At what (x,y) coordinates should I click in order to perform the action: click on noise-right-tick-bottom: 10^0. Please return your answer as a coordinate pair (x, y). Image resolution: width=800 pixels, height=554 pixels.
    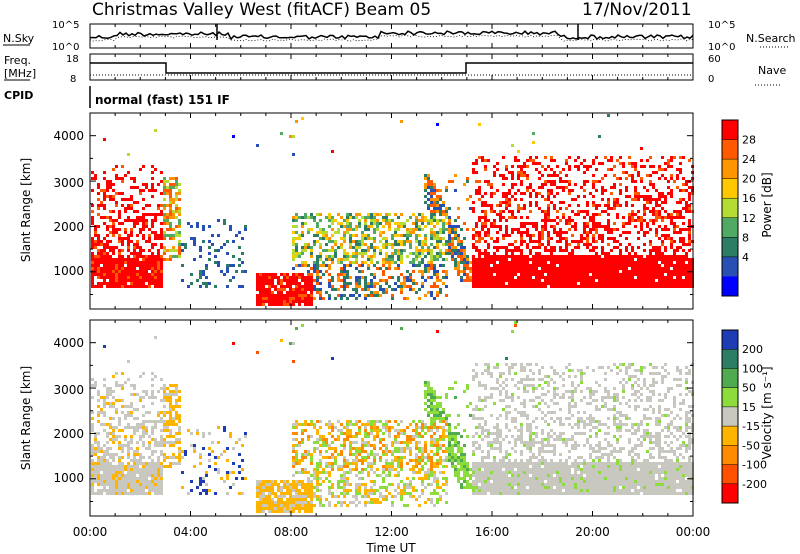
    Looking at the image, I should click on (721, 47).